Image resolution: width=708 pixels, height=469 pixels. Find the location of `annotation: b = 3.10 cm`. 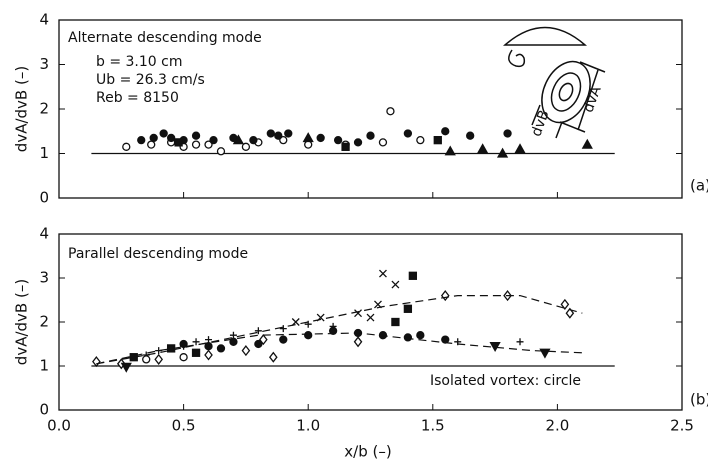

annotation: b = 3.10 cm is located at coordinates (139, 62).